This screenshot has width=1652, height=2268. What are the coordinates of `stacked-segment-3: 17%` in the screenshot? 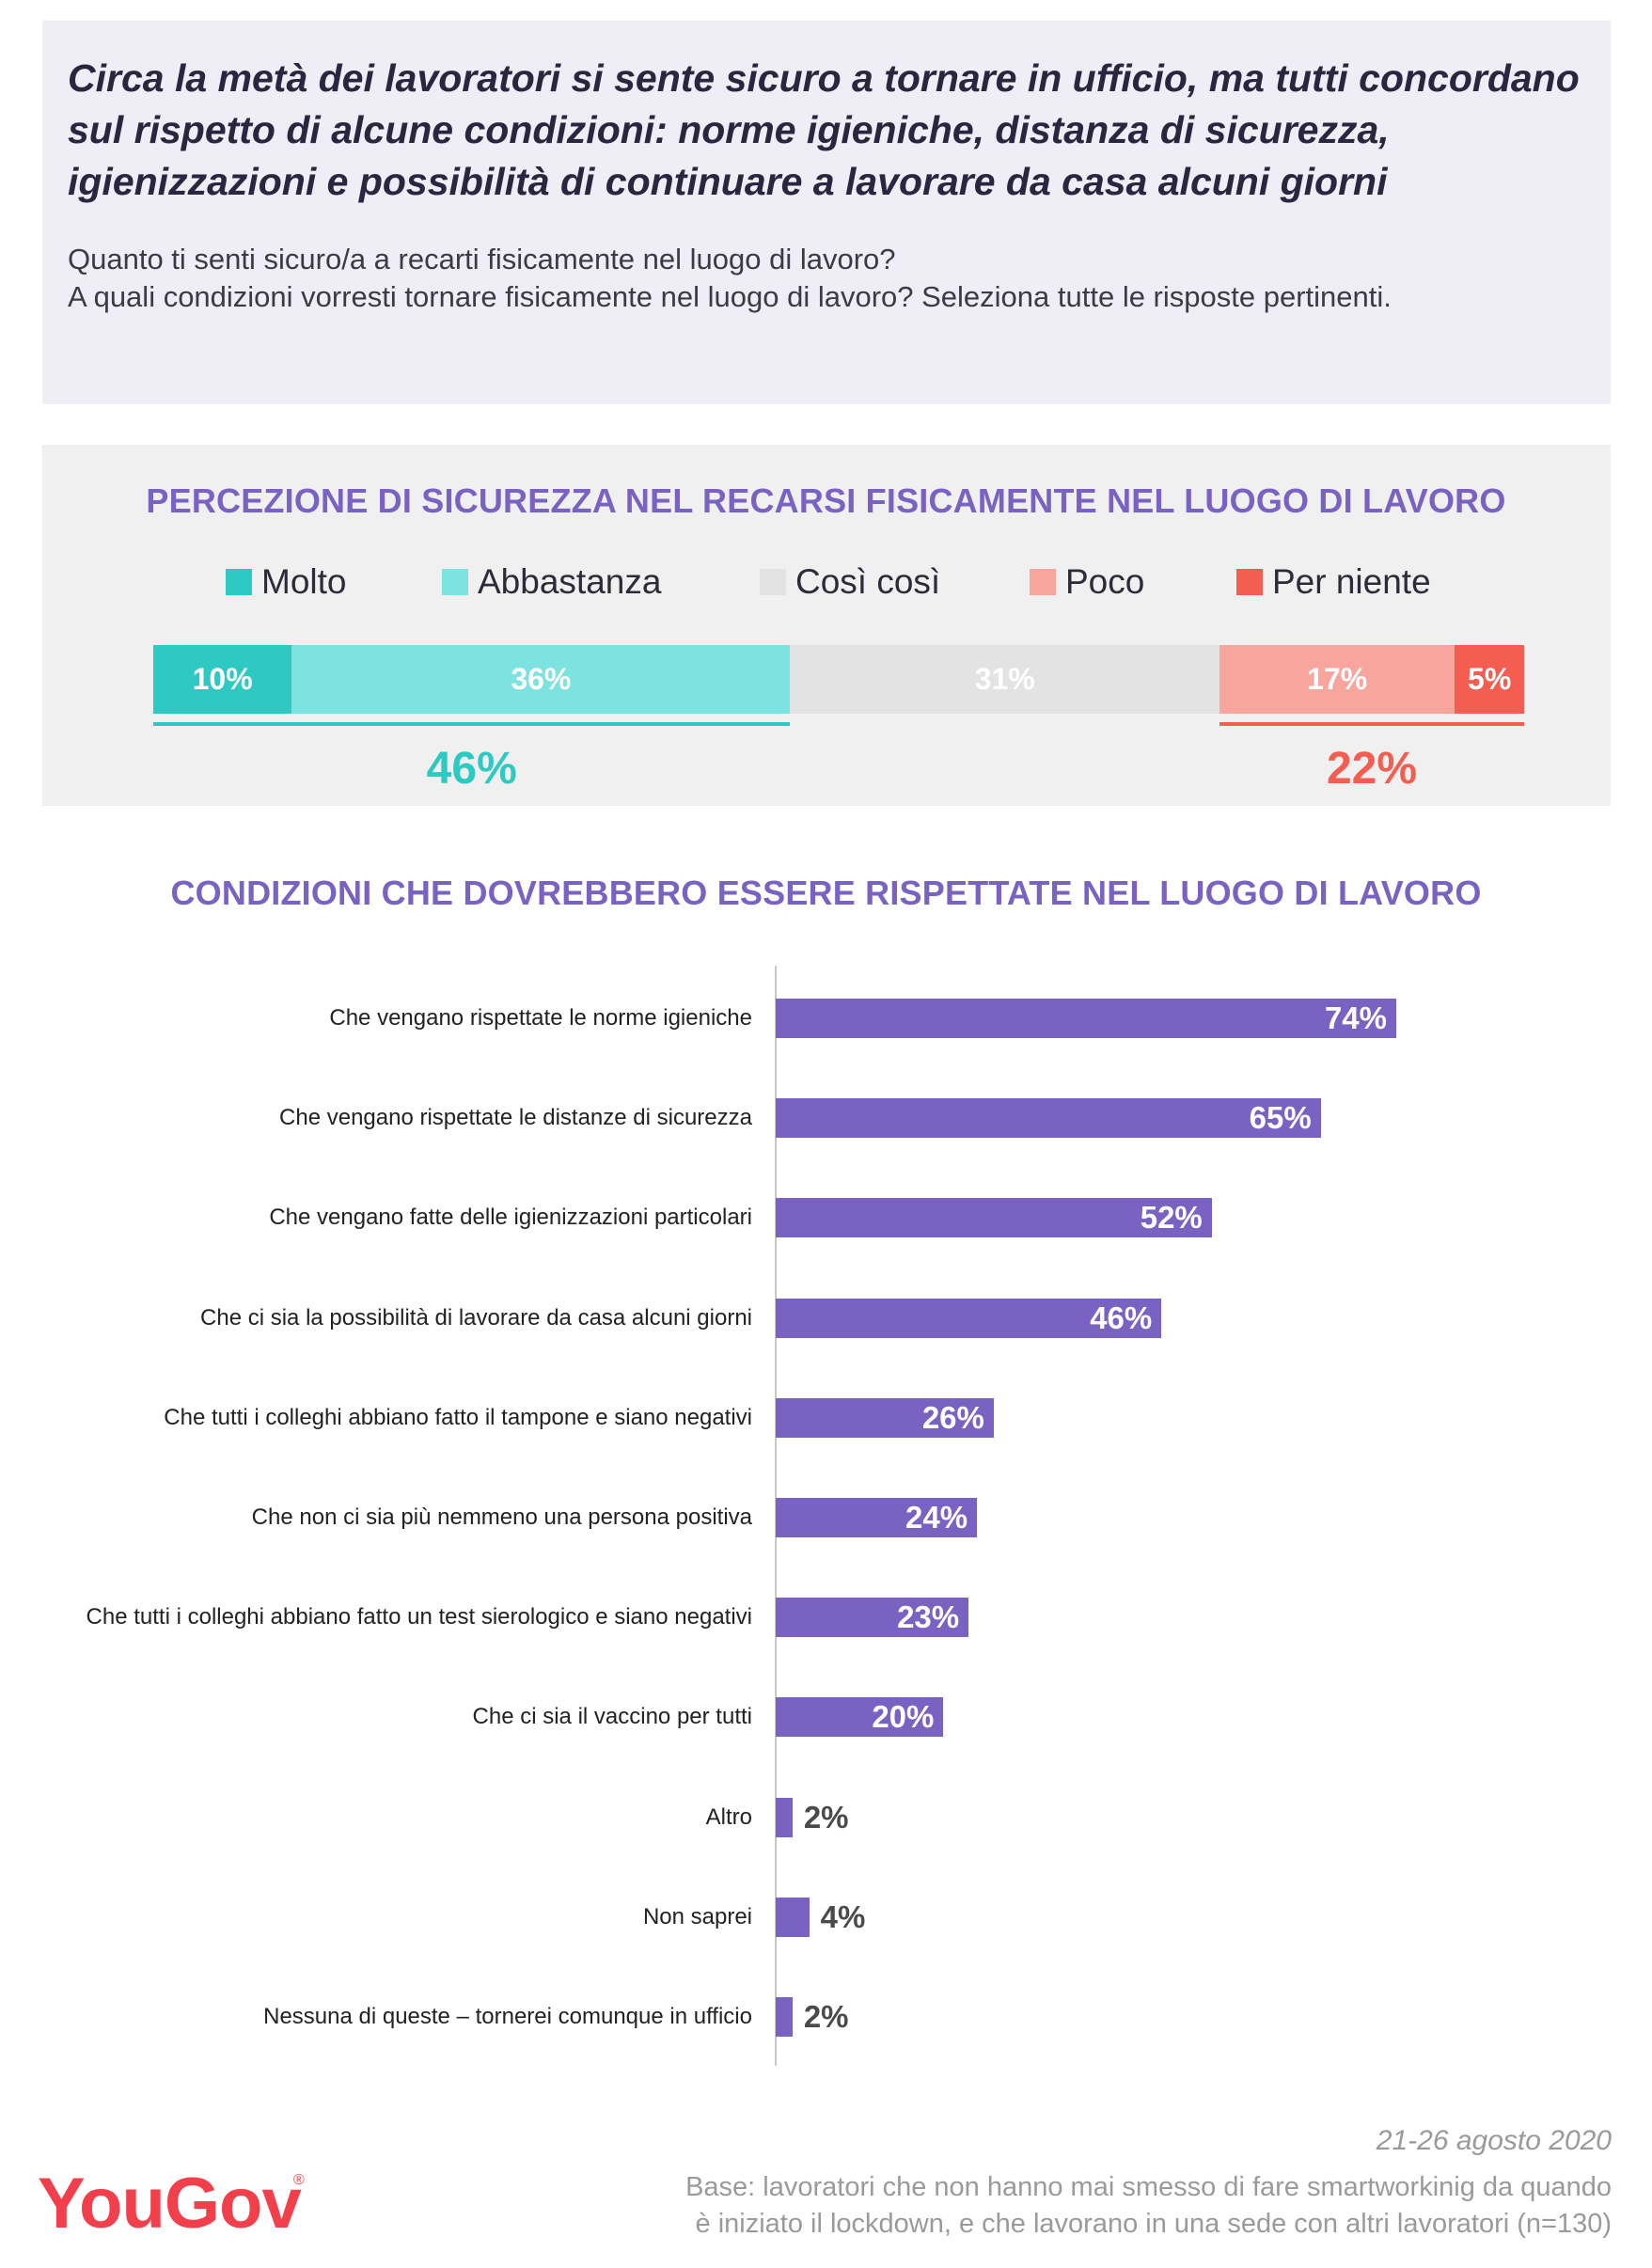 It's located at (1337, 679).